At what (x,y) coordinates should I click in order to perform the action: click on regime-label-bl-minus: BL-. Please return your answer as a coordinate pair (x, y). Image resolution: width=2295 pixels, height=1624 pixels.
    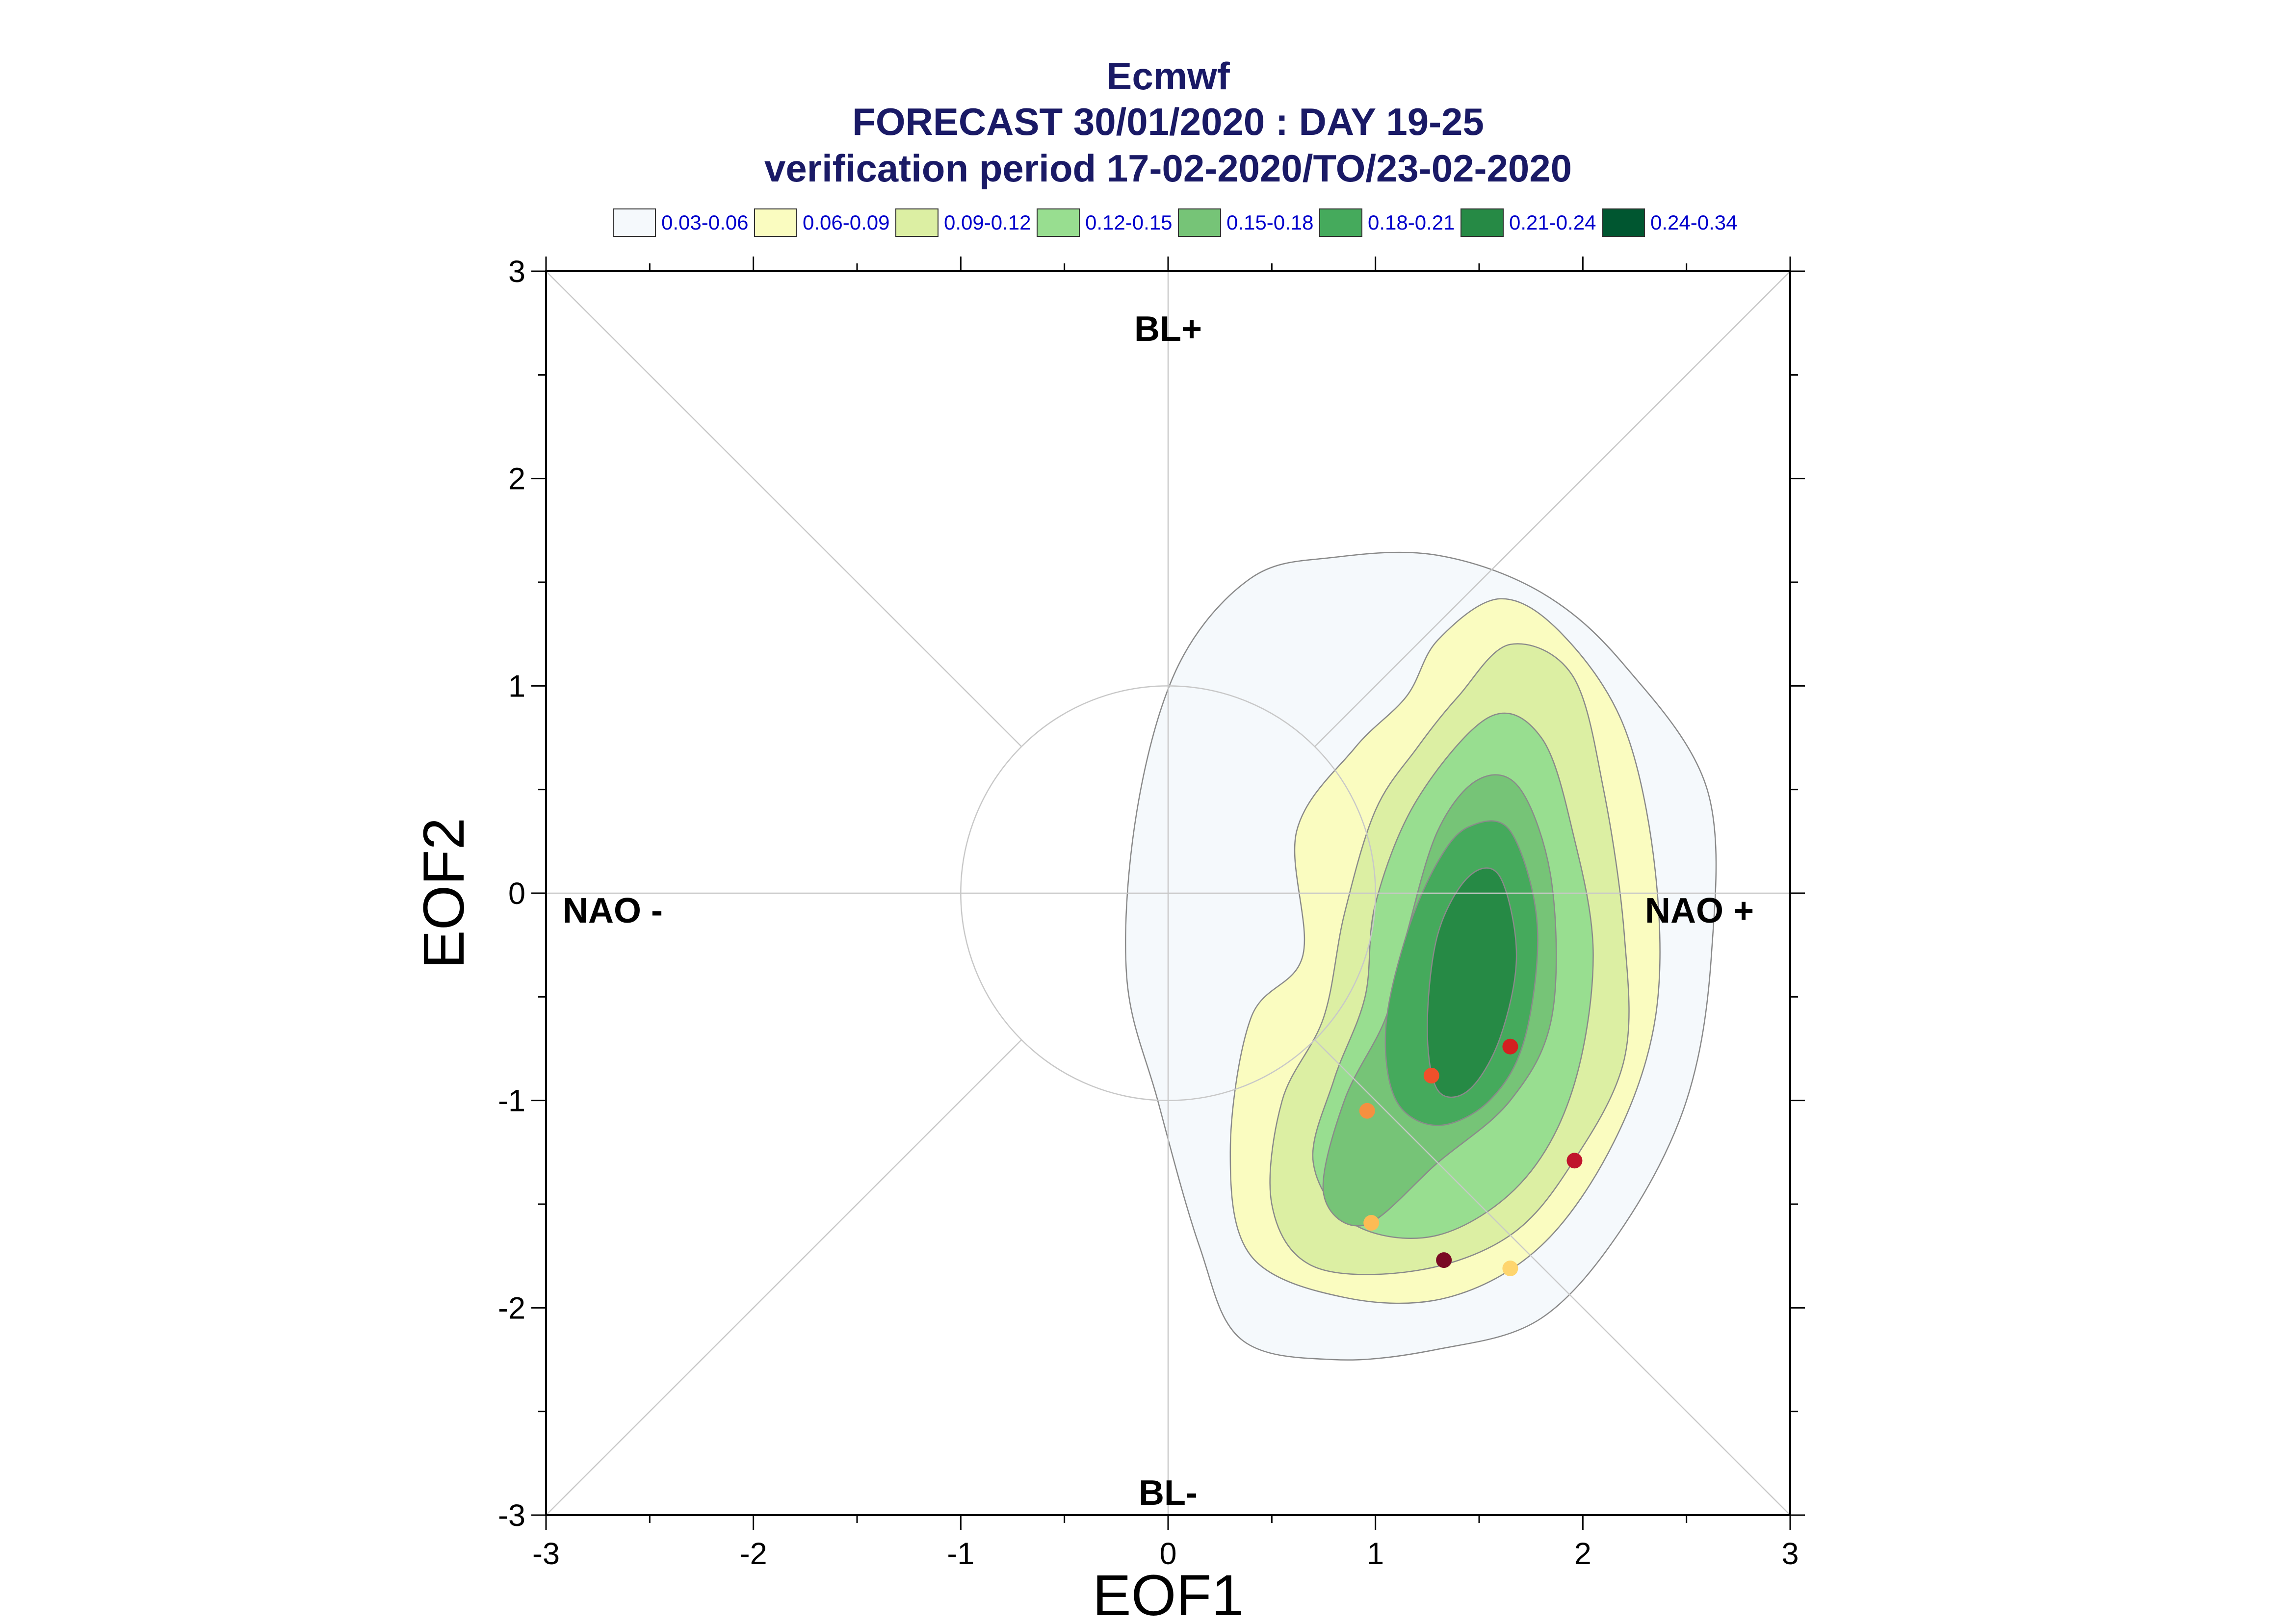
    Looking at the image, I should click on (1168, 1493).